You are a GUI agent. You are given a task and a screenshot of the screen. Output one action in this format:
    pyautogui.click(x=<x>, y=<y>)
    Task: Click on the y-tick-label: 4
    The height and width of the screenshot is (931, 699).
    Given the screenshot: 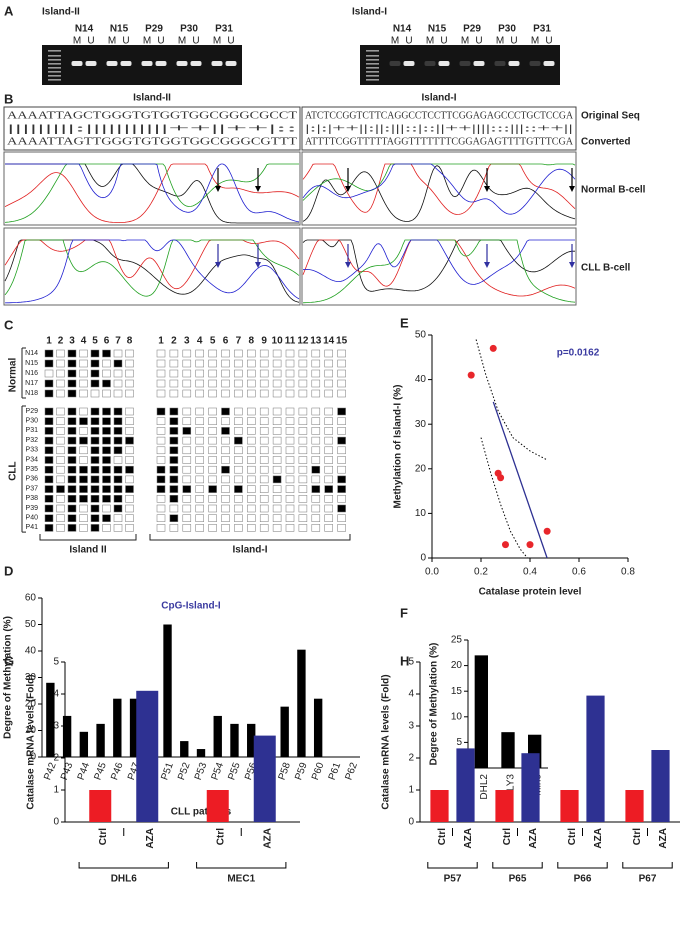 What is the action you would take?
    pyautogui.click(x=411, y=694)
    